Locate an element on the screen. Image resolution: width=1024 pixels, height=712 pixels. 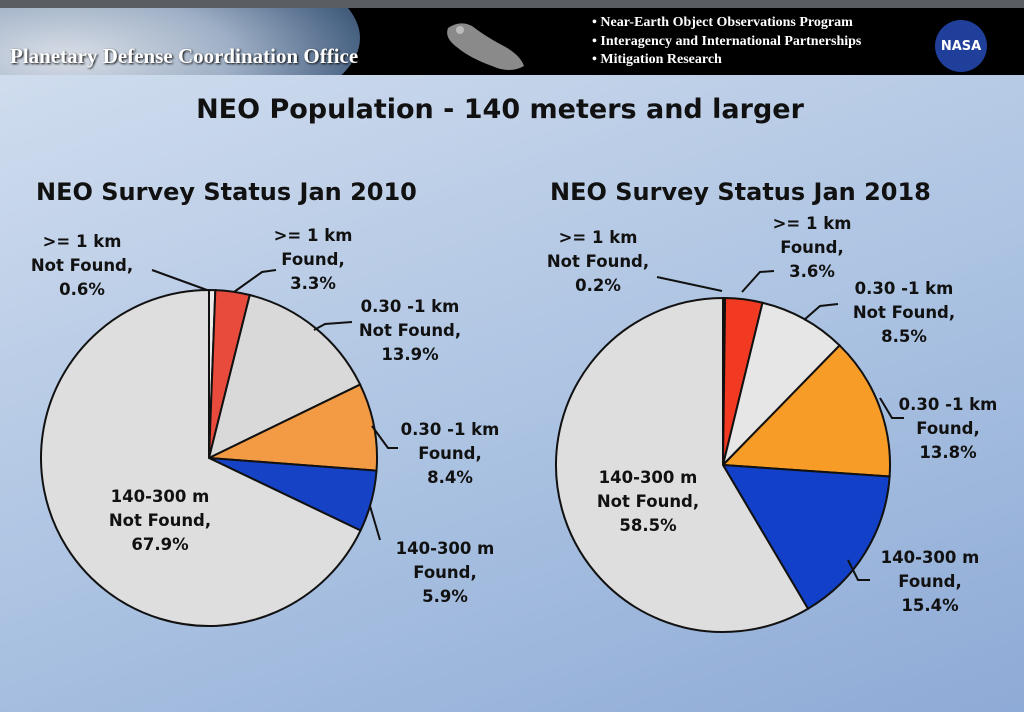
data-label-line: 5.9% is located at coordinates (445, 596).